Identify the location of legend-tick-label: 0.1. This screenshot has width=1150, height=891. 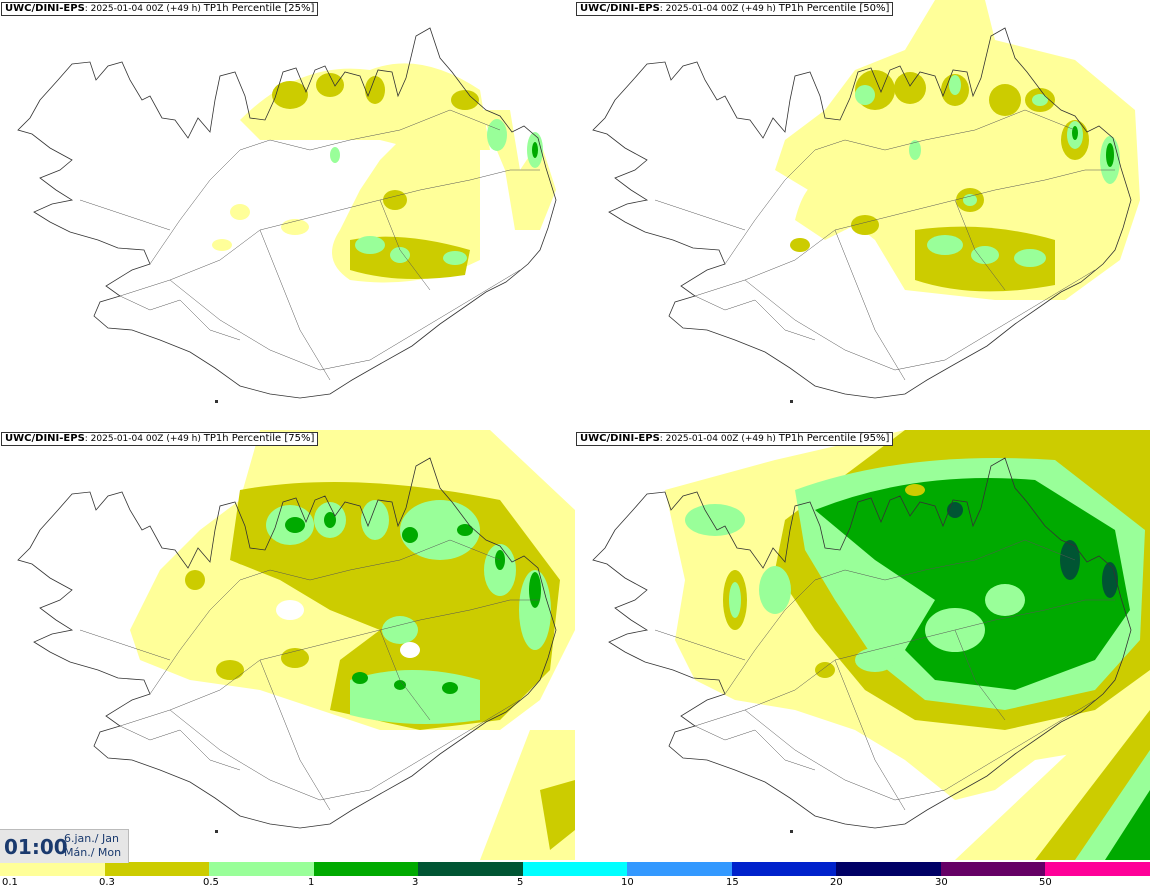
(10, 882).